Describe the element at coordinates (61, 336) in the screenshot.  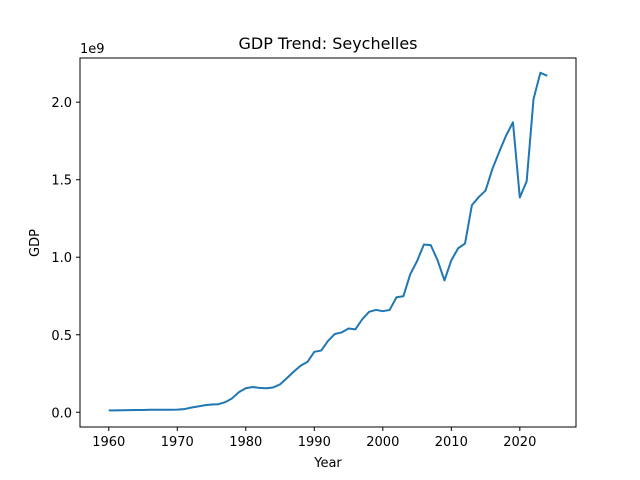
I see `y-tick-label: 0.5` at that location.